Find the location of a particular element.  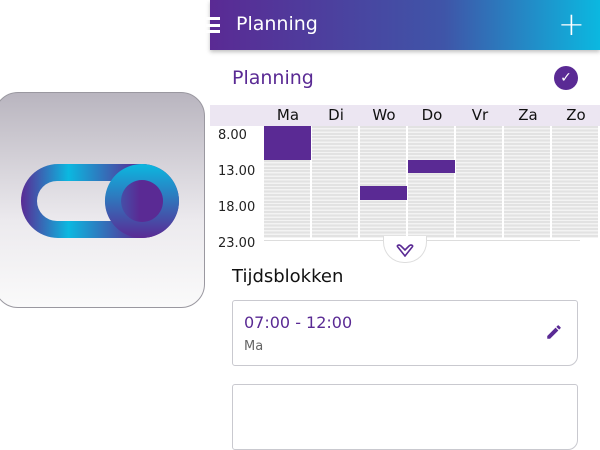

expand-button is located at coordinates (405, 249).